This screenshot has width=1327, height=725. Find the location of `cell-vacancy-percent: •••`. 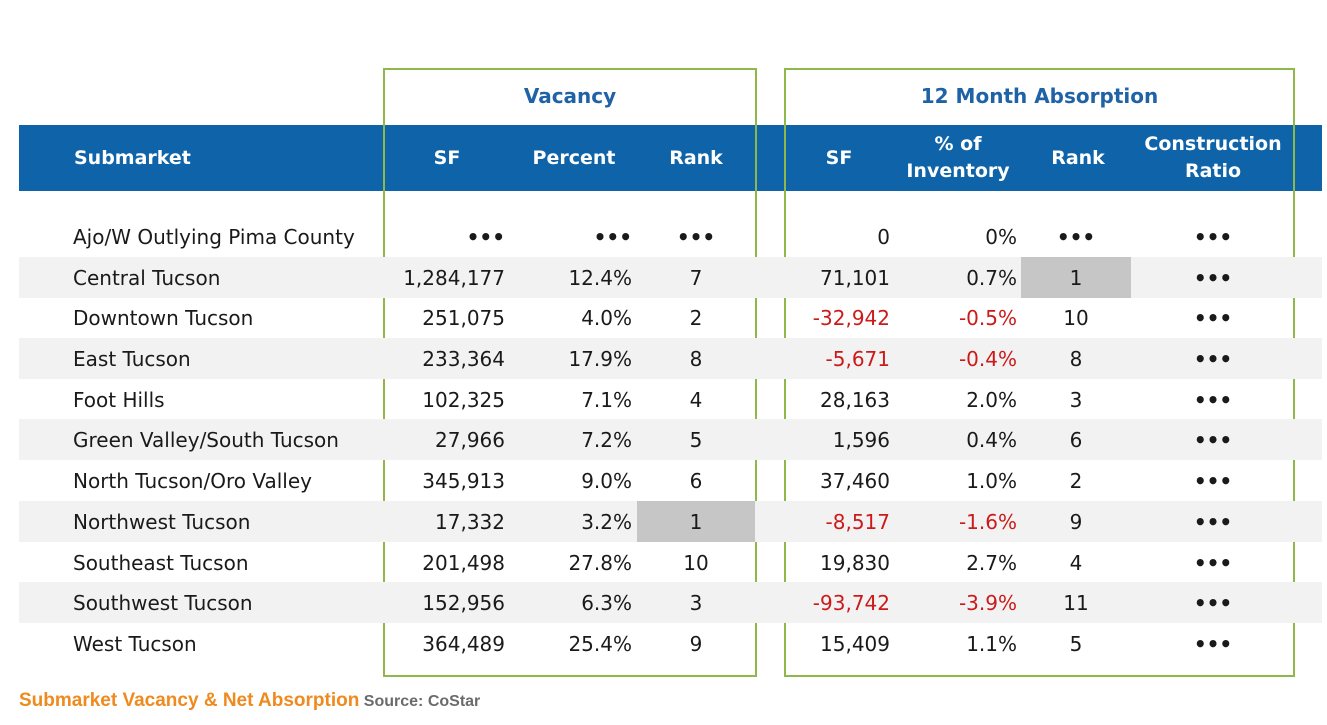

cell-vacancy-percent: ••• is located at coordinates (612, 237).